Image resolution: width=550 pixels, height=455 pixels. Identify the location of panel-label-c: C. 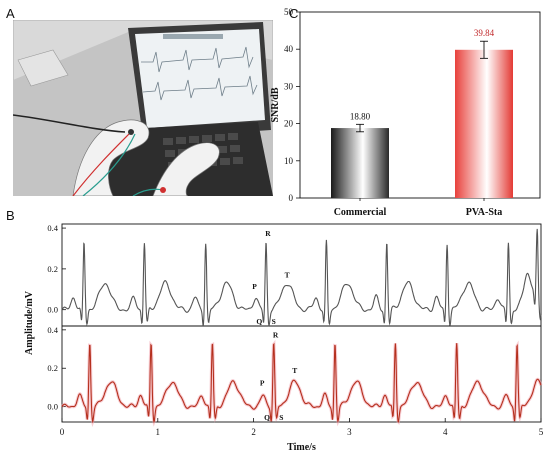
(294, 13).